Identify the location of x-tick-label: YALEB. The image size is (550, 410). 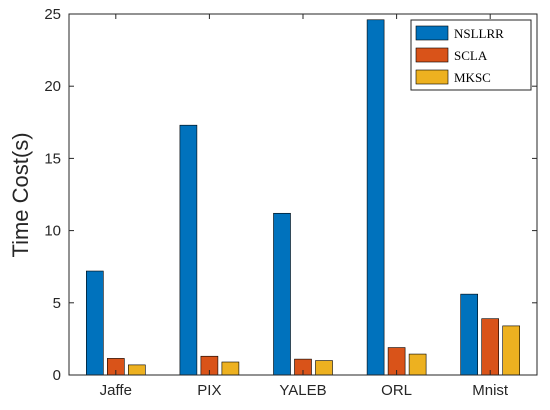
(302, 390).